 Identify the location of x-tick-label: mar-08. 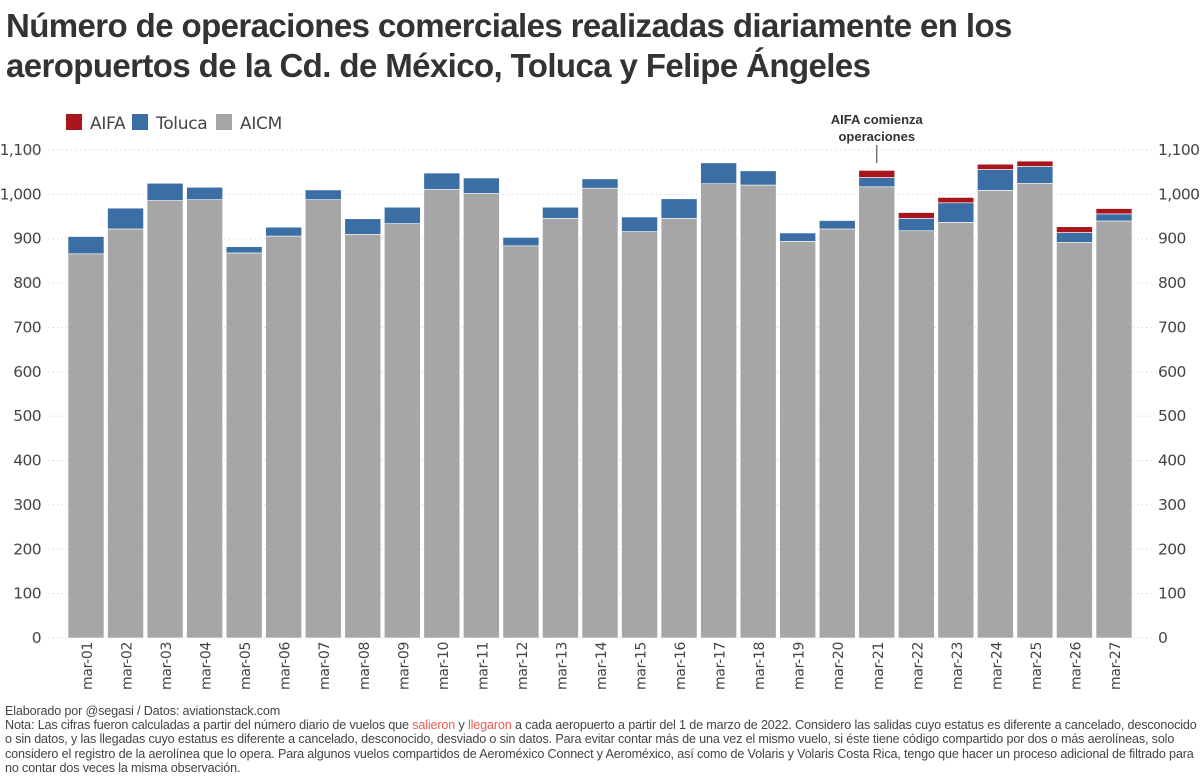
(365, 666).